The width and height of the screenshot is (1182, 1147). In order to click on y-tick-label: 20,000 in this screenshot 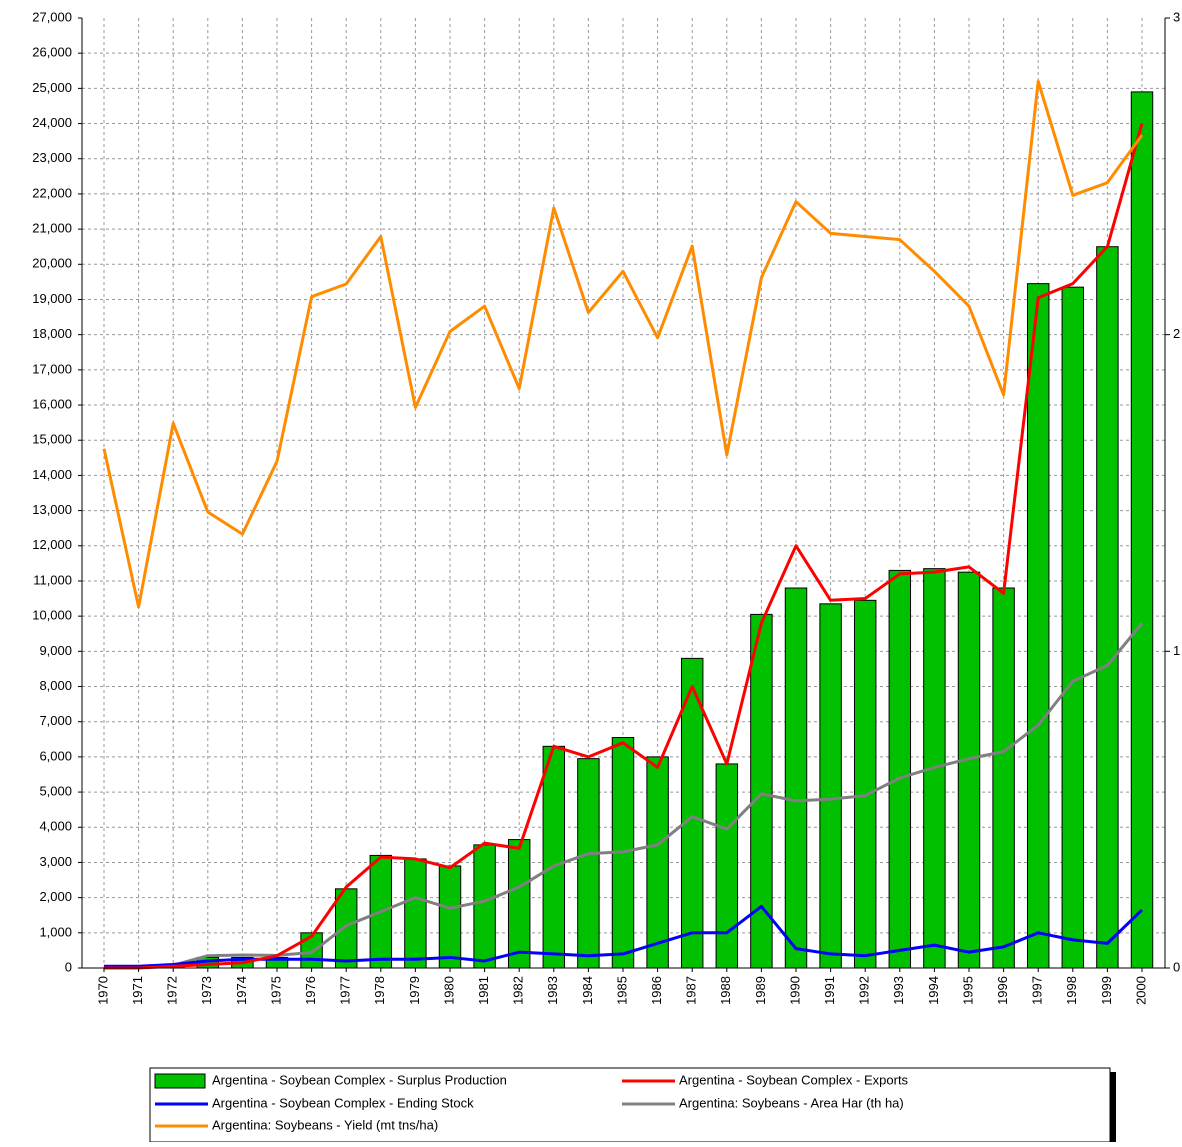, I will do `click(52, 263)`.